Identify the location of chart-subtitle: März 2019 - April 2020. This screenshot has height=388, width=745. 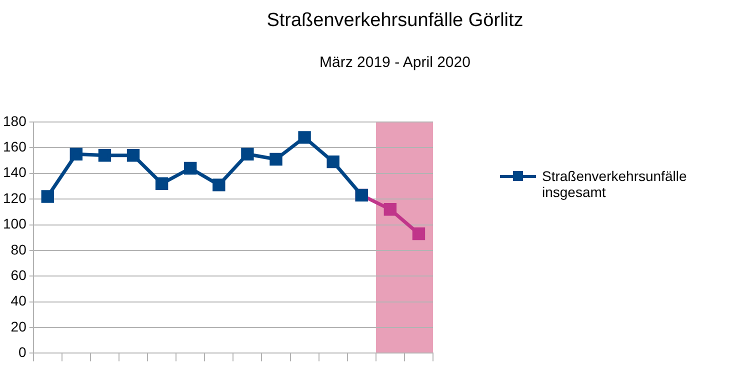
(395, 62).